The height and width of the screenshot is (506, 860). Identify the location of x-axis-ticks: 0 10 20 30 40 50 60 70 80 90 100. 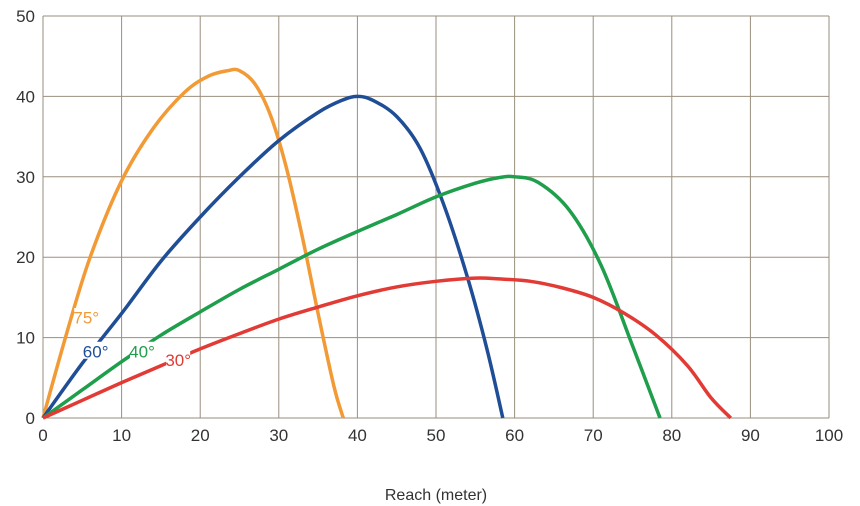
(440, 435).